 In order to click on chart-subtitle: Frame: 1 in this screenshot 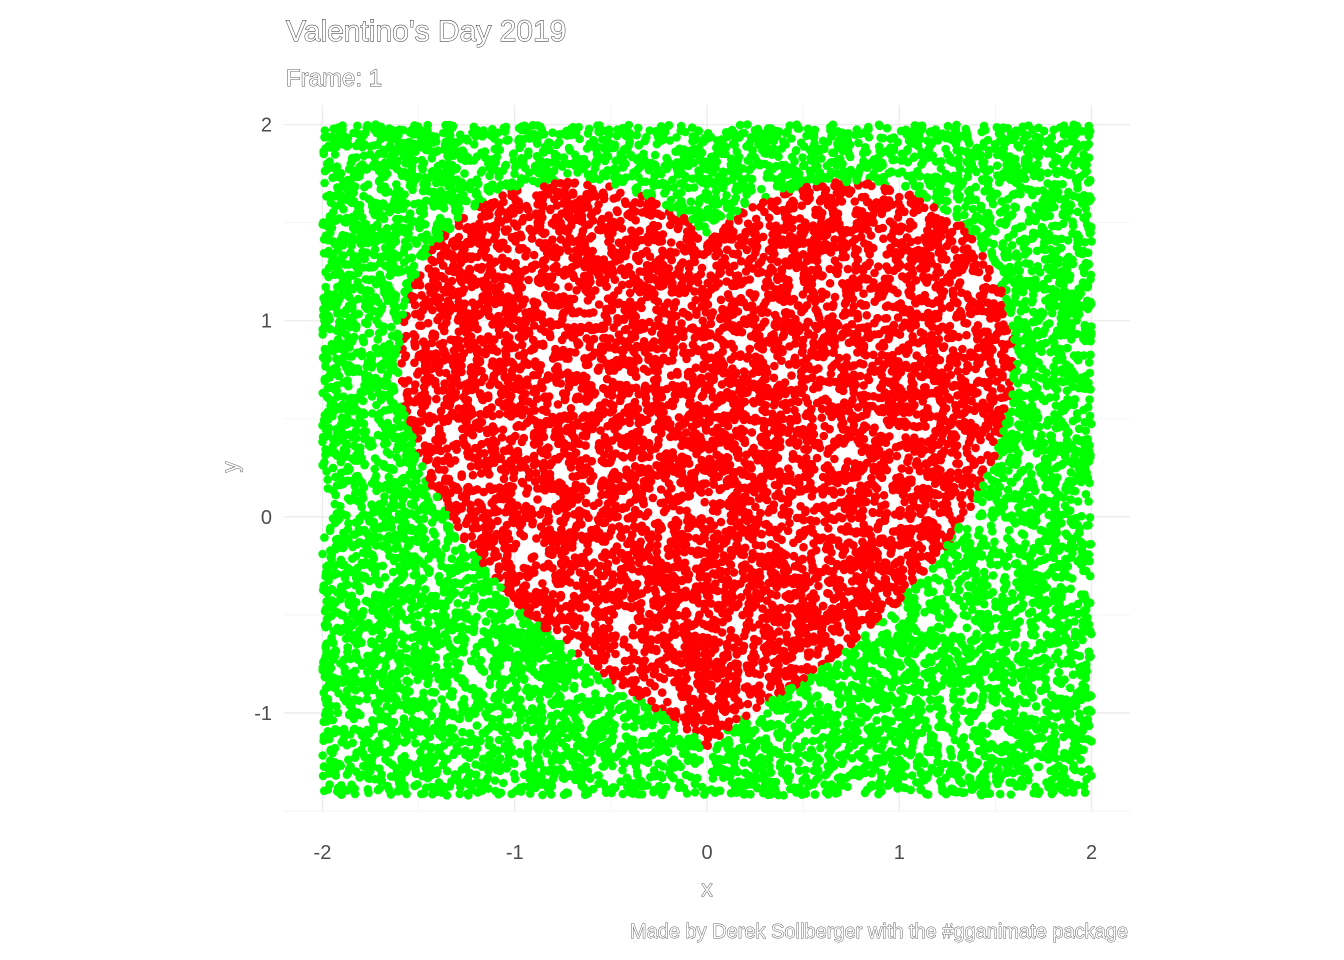, I will do `click(334, 78)`.